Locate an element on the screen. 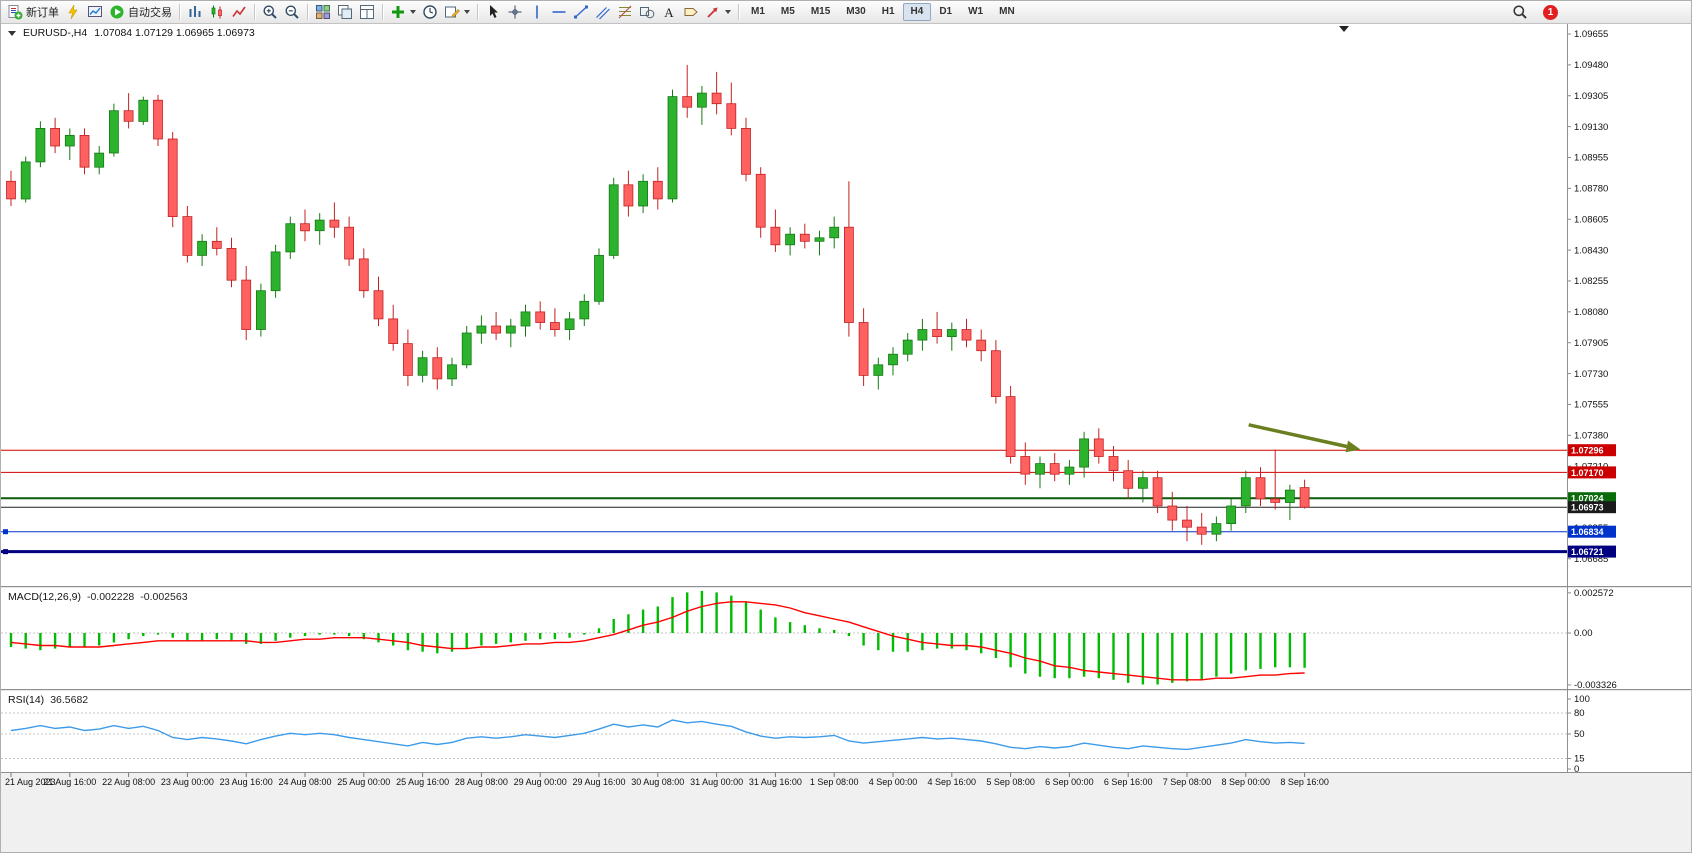 The image size is (1692, 853). shapes-icon is located at coordinates (647, 13).